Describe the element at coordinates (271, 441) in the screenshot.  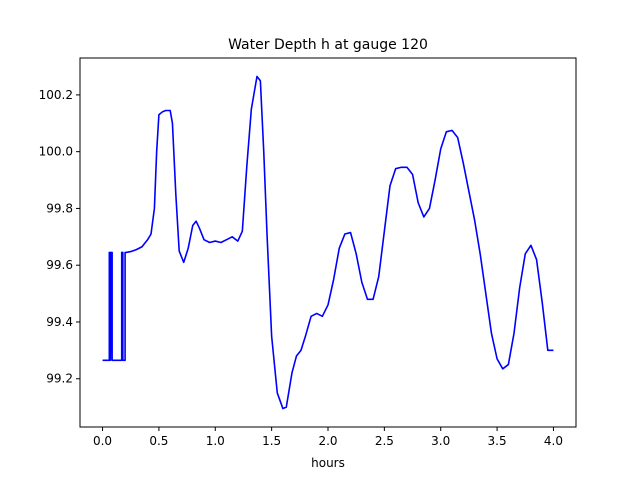
I see `x-tick-label: 1.5` at that location.